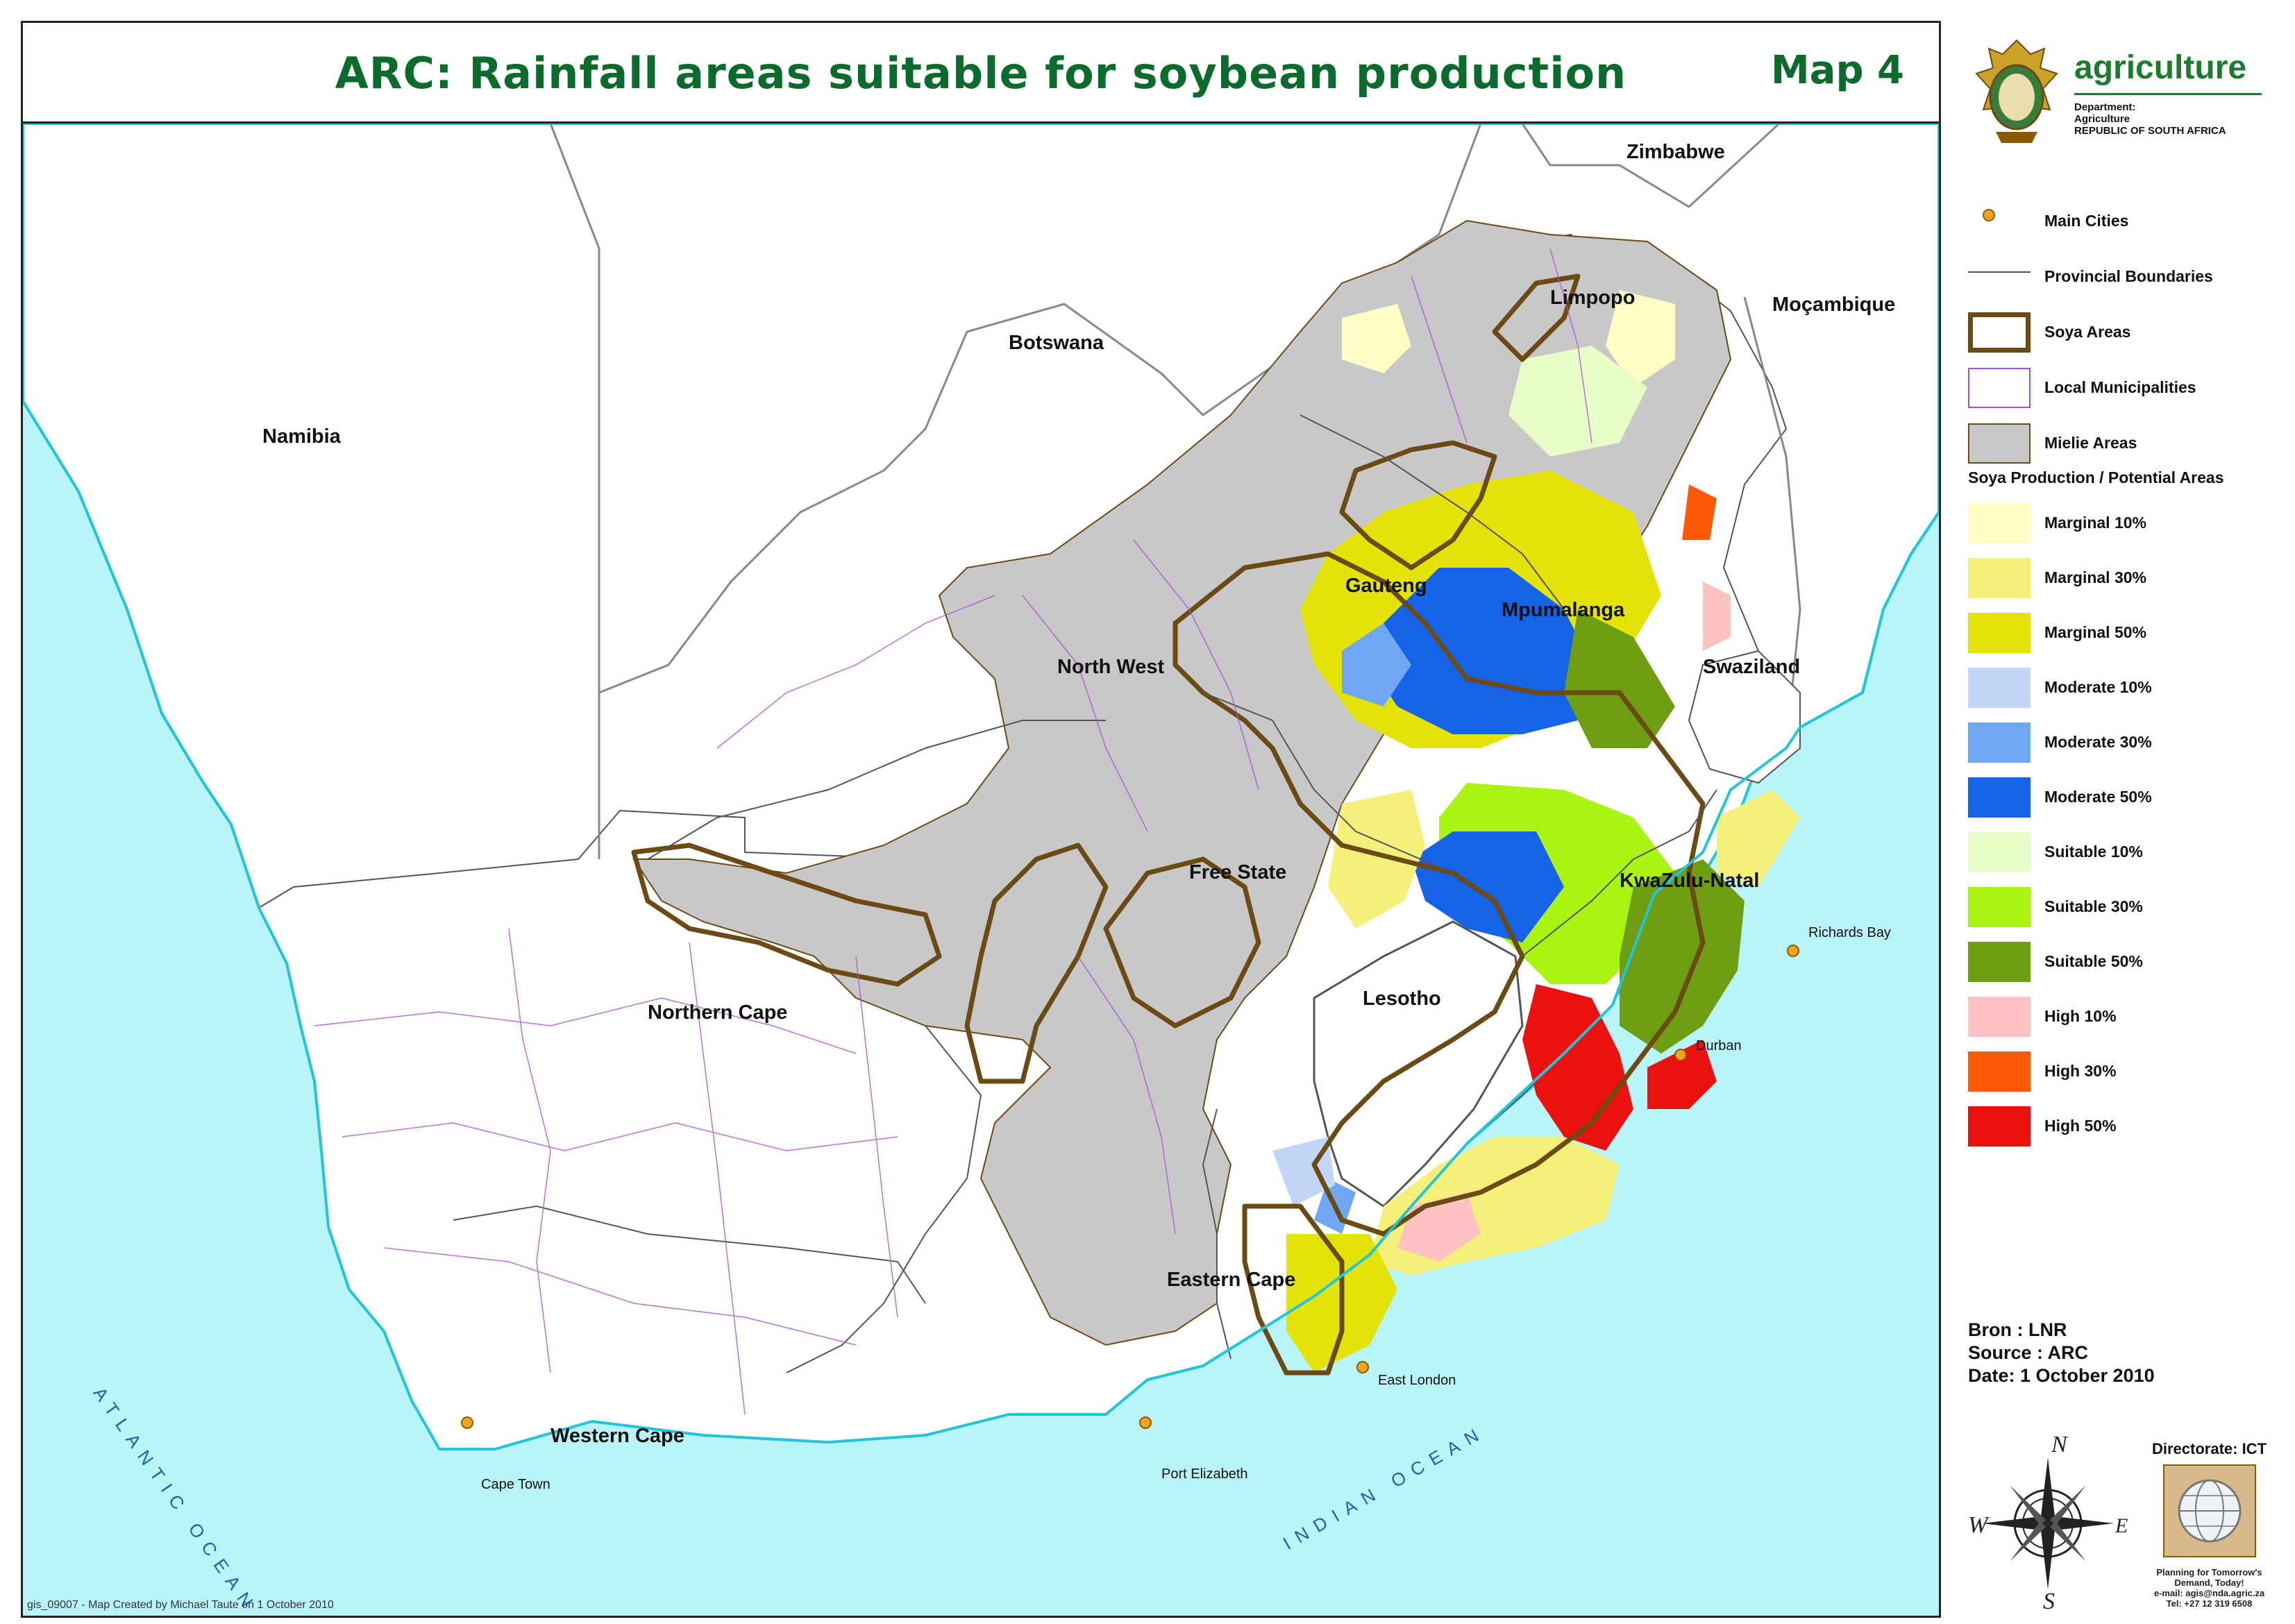 The height and width of the screenshot is (1624, 2295). Describe the element at coordinates (1989, 215) in the screenshot. I see `city-point-icon` at that location.